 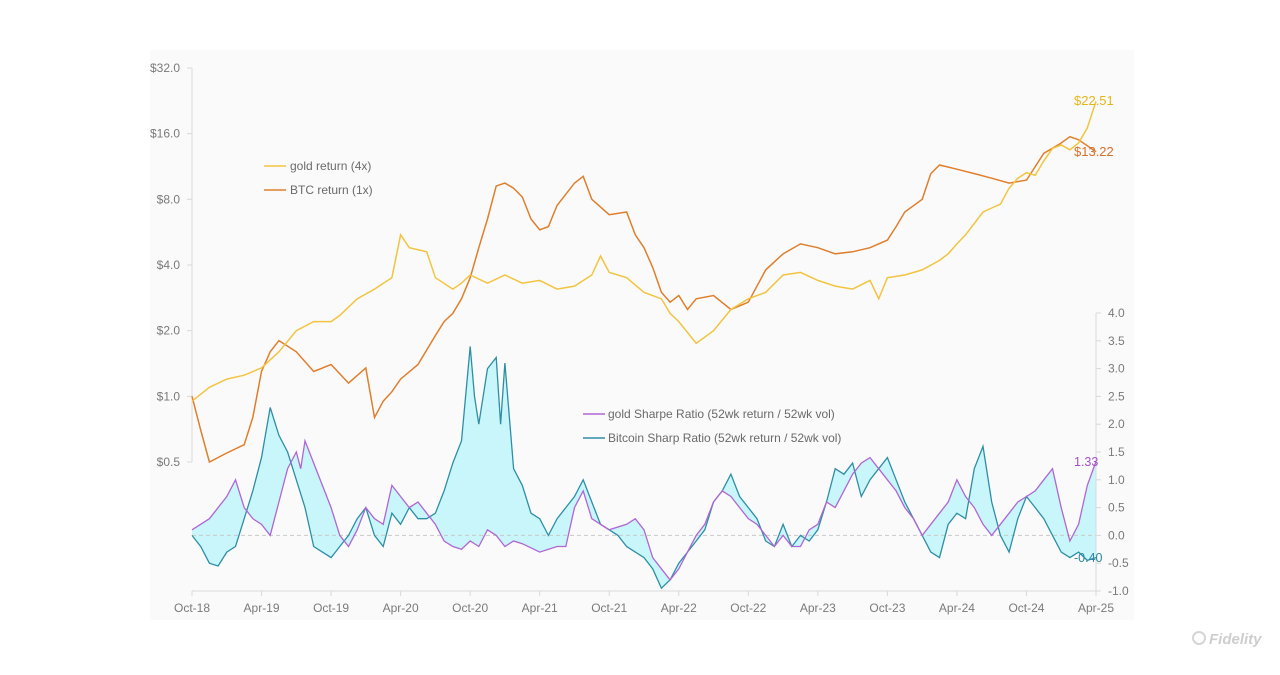 What do you see at coordinates (609, 608) in the screenshot?
I see `x-tick-label: Oct-21` at bounding box center [609, 608].